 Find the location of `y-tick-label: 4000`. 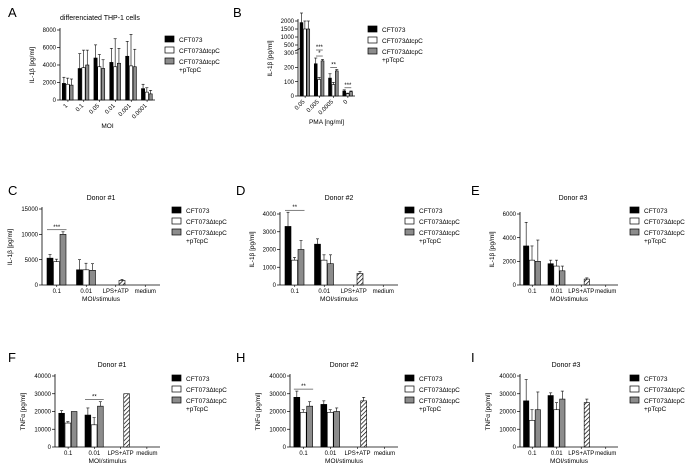

y-tick-label: 4000 is located at coordinates (270, 215).